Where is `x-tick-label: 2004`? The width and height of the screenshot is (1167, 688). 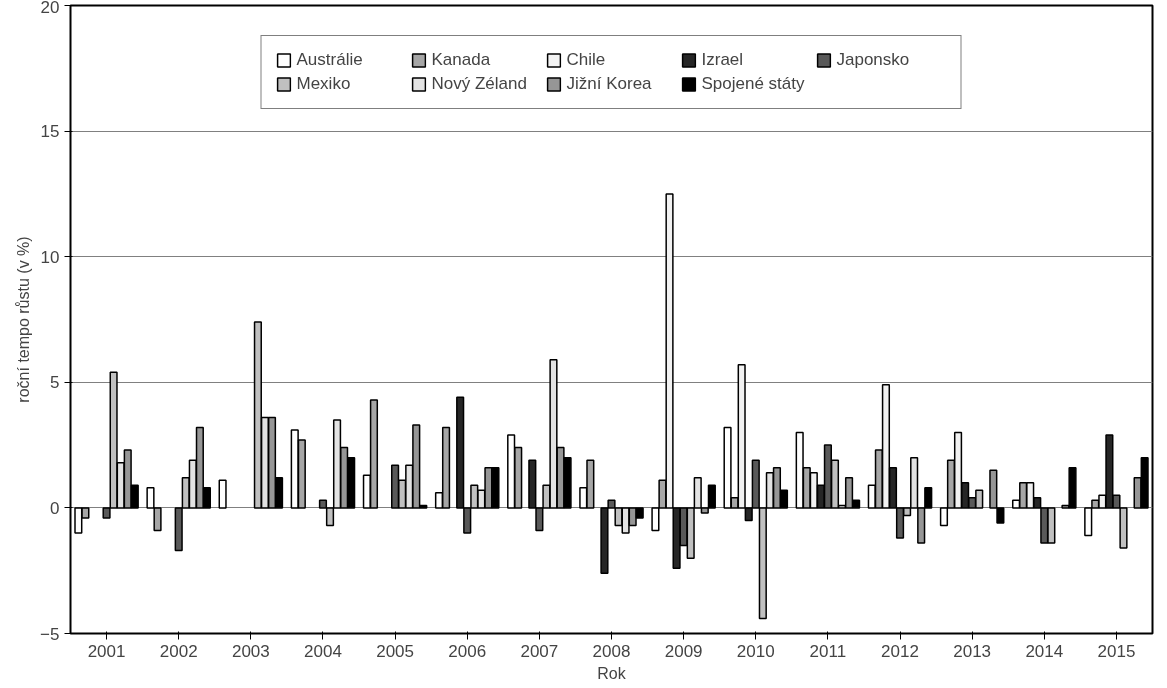
x-tick-label: 2004 is located at coordinates (323, 651).